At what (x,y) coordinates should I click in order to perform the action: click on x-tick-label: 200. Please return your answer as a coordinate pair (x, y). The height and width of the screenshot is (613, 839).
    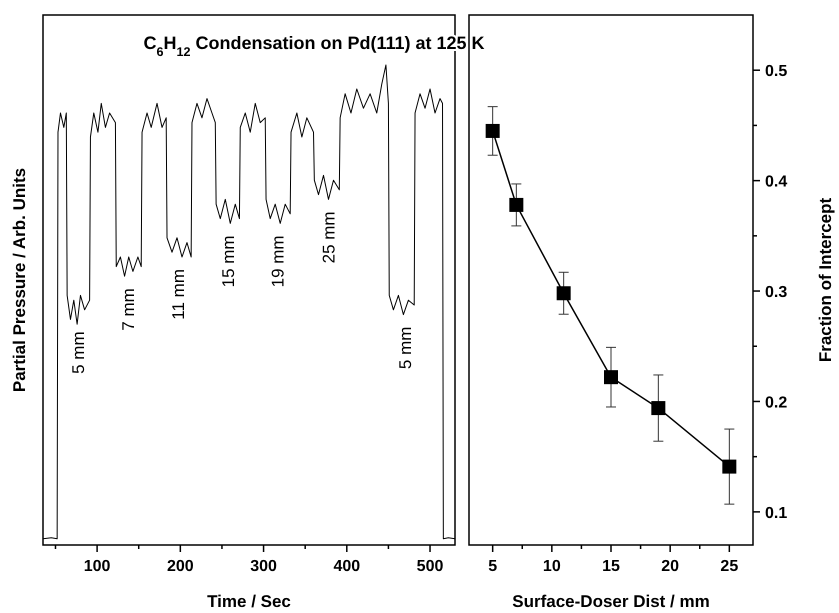
    Looking at the image, I should click on (180, 566).